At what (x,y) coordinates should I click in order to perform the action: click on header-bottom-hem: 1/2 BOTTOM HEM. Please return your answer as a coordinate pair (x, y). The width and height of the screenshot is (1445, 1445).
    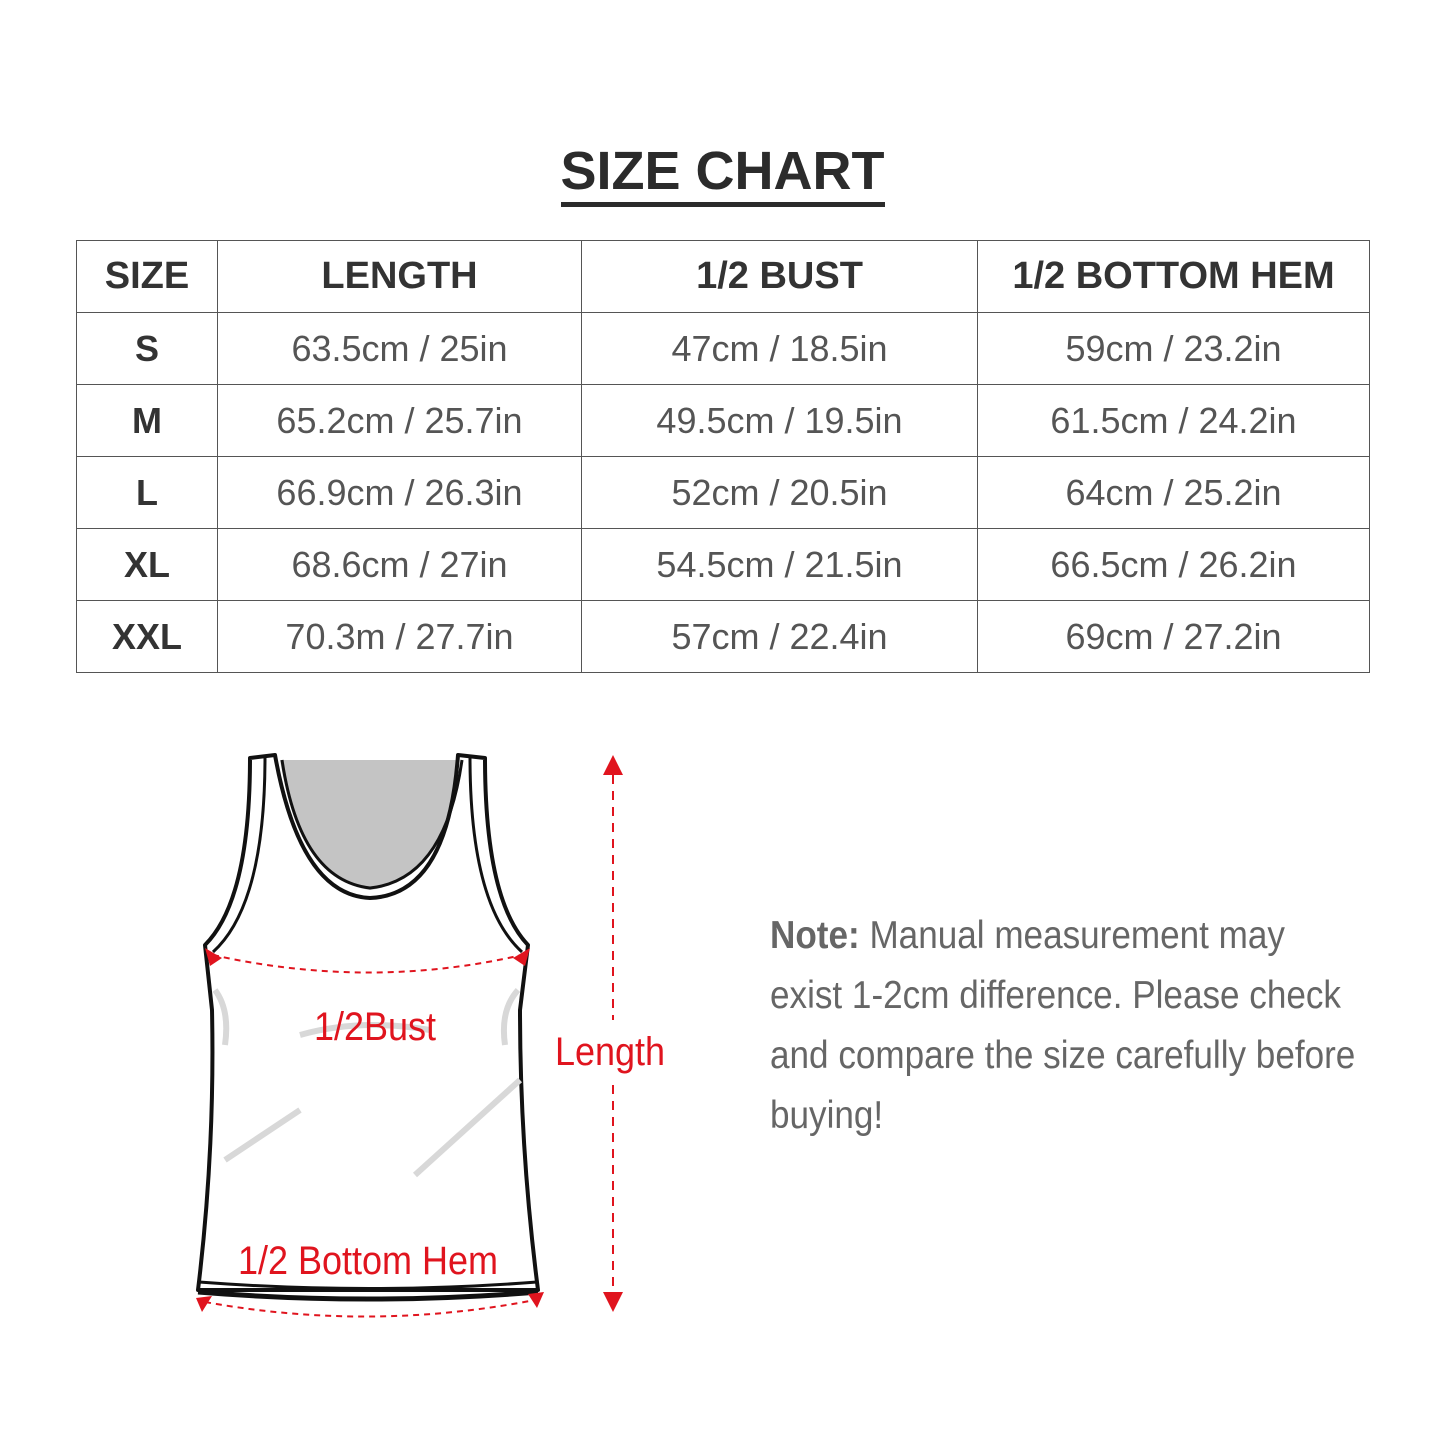
    Looking at the image, I should click on (1173, 276).